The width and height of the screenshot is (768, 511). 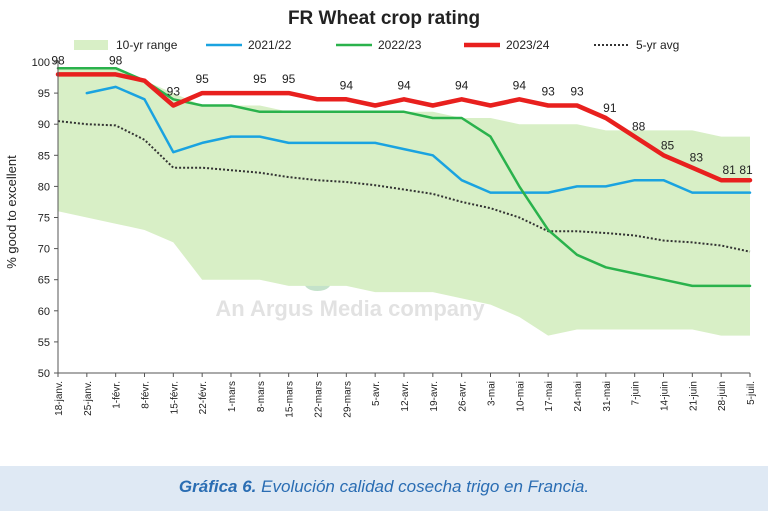 I want to click on x-tick-label: 5-juil., so click(x=751, y=393).